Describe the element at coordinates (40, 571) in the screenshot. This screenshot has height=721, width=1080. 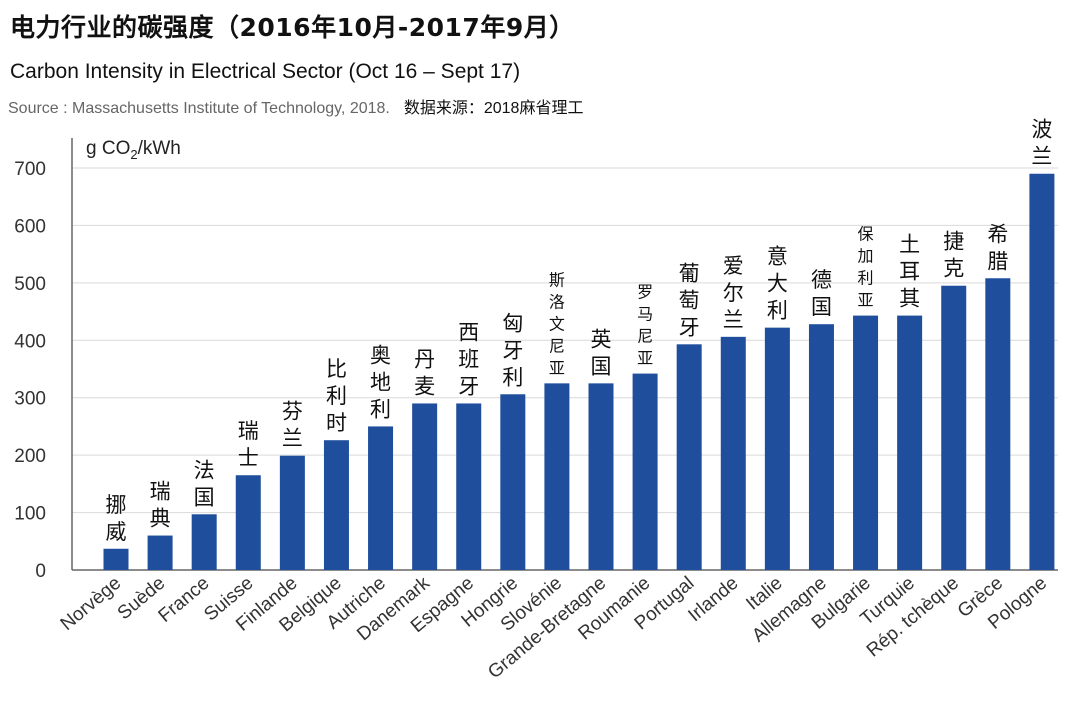
I see `y-tick-label: 0` at that location.